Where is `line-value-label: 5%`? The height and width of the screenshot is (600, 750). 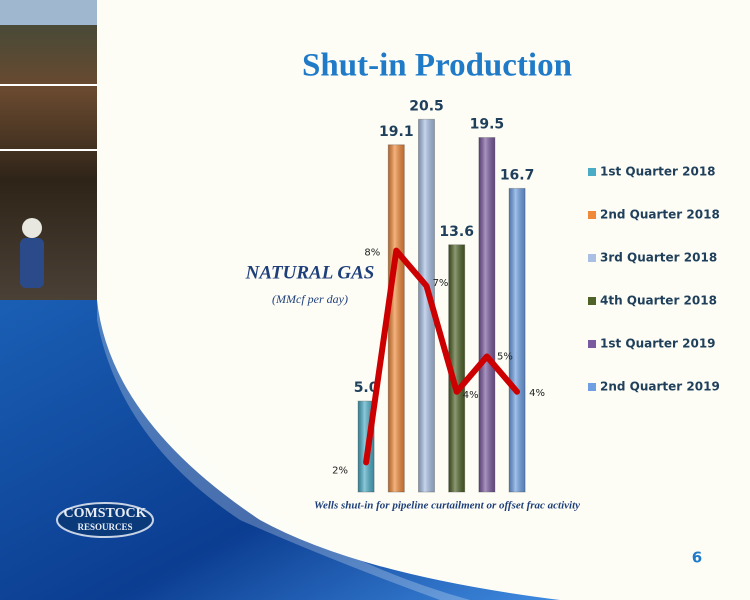
line-value-label: 5% is located at coordinates (505, 356).